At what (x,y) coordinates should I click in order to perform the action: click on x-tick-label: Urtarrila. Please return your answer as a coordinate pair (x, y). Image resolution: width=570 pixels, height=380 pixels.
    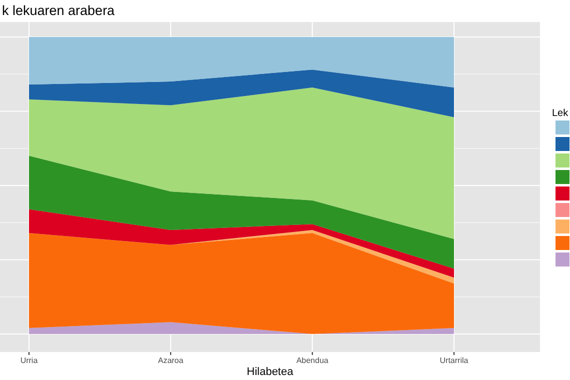
    Looking at the image, I should click on (454, 360).